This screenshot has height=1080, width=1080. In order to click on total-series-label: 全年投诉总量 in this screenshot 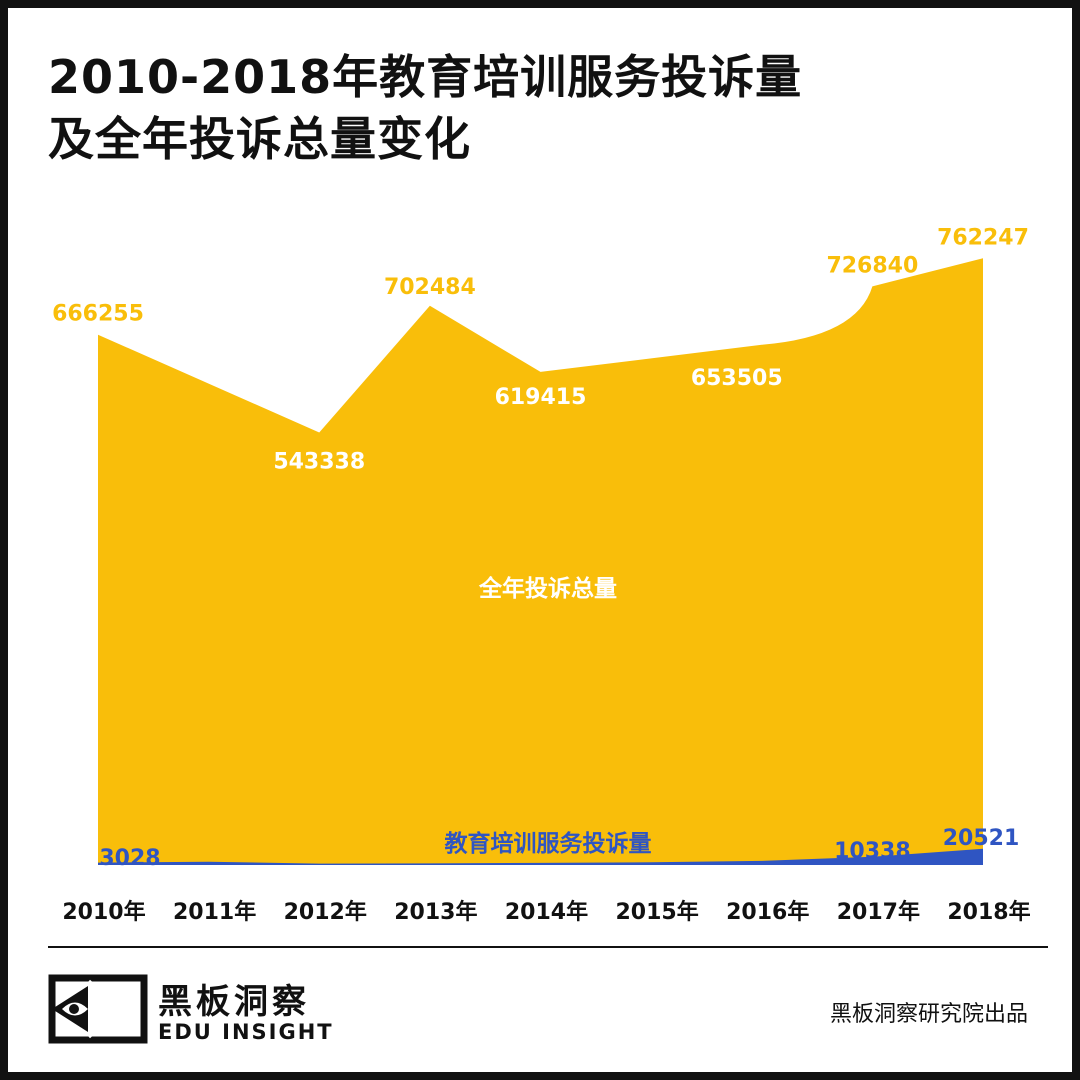, I will do `click(547, 588)`.